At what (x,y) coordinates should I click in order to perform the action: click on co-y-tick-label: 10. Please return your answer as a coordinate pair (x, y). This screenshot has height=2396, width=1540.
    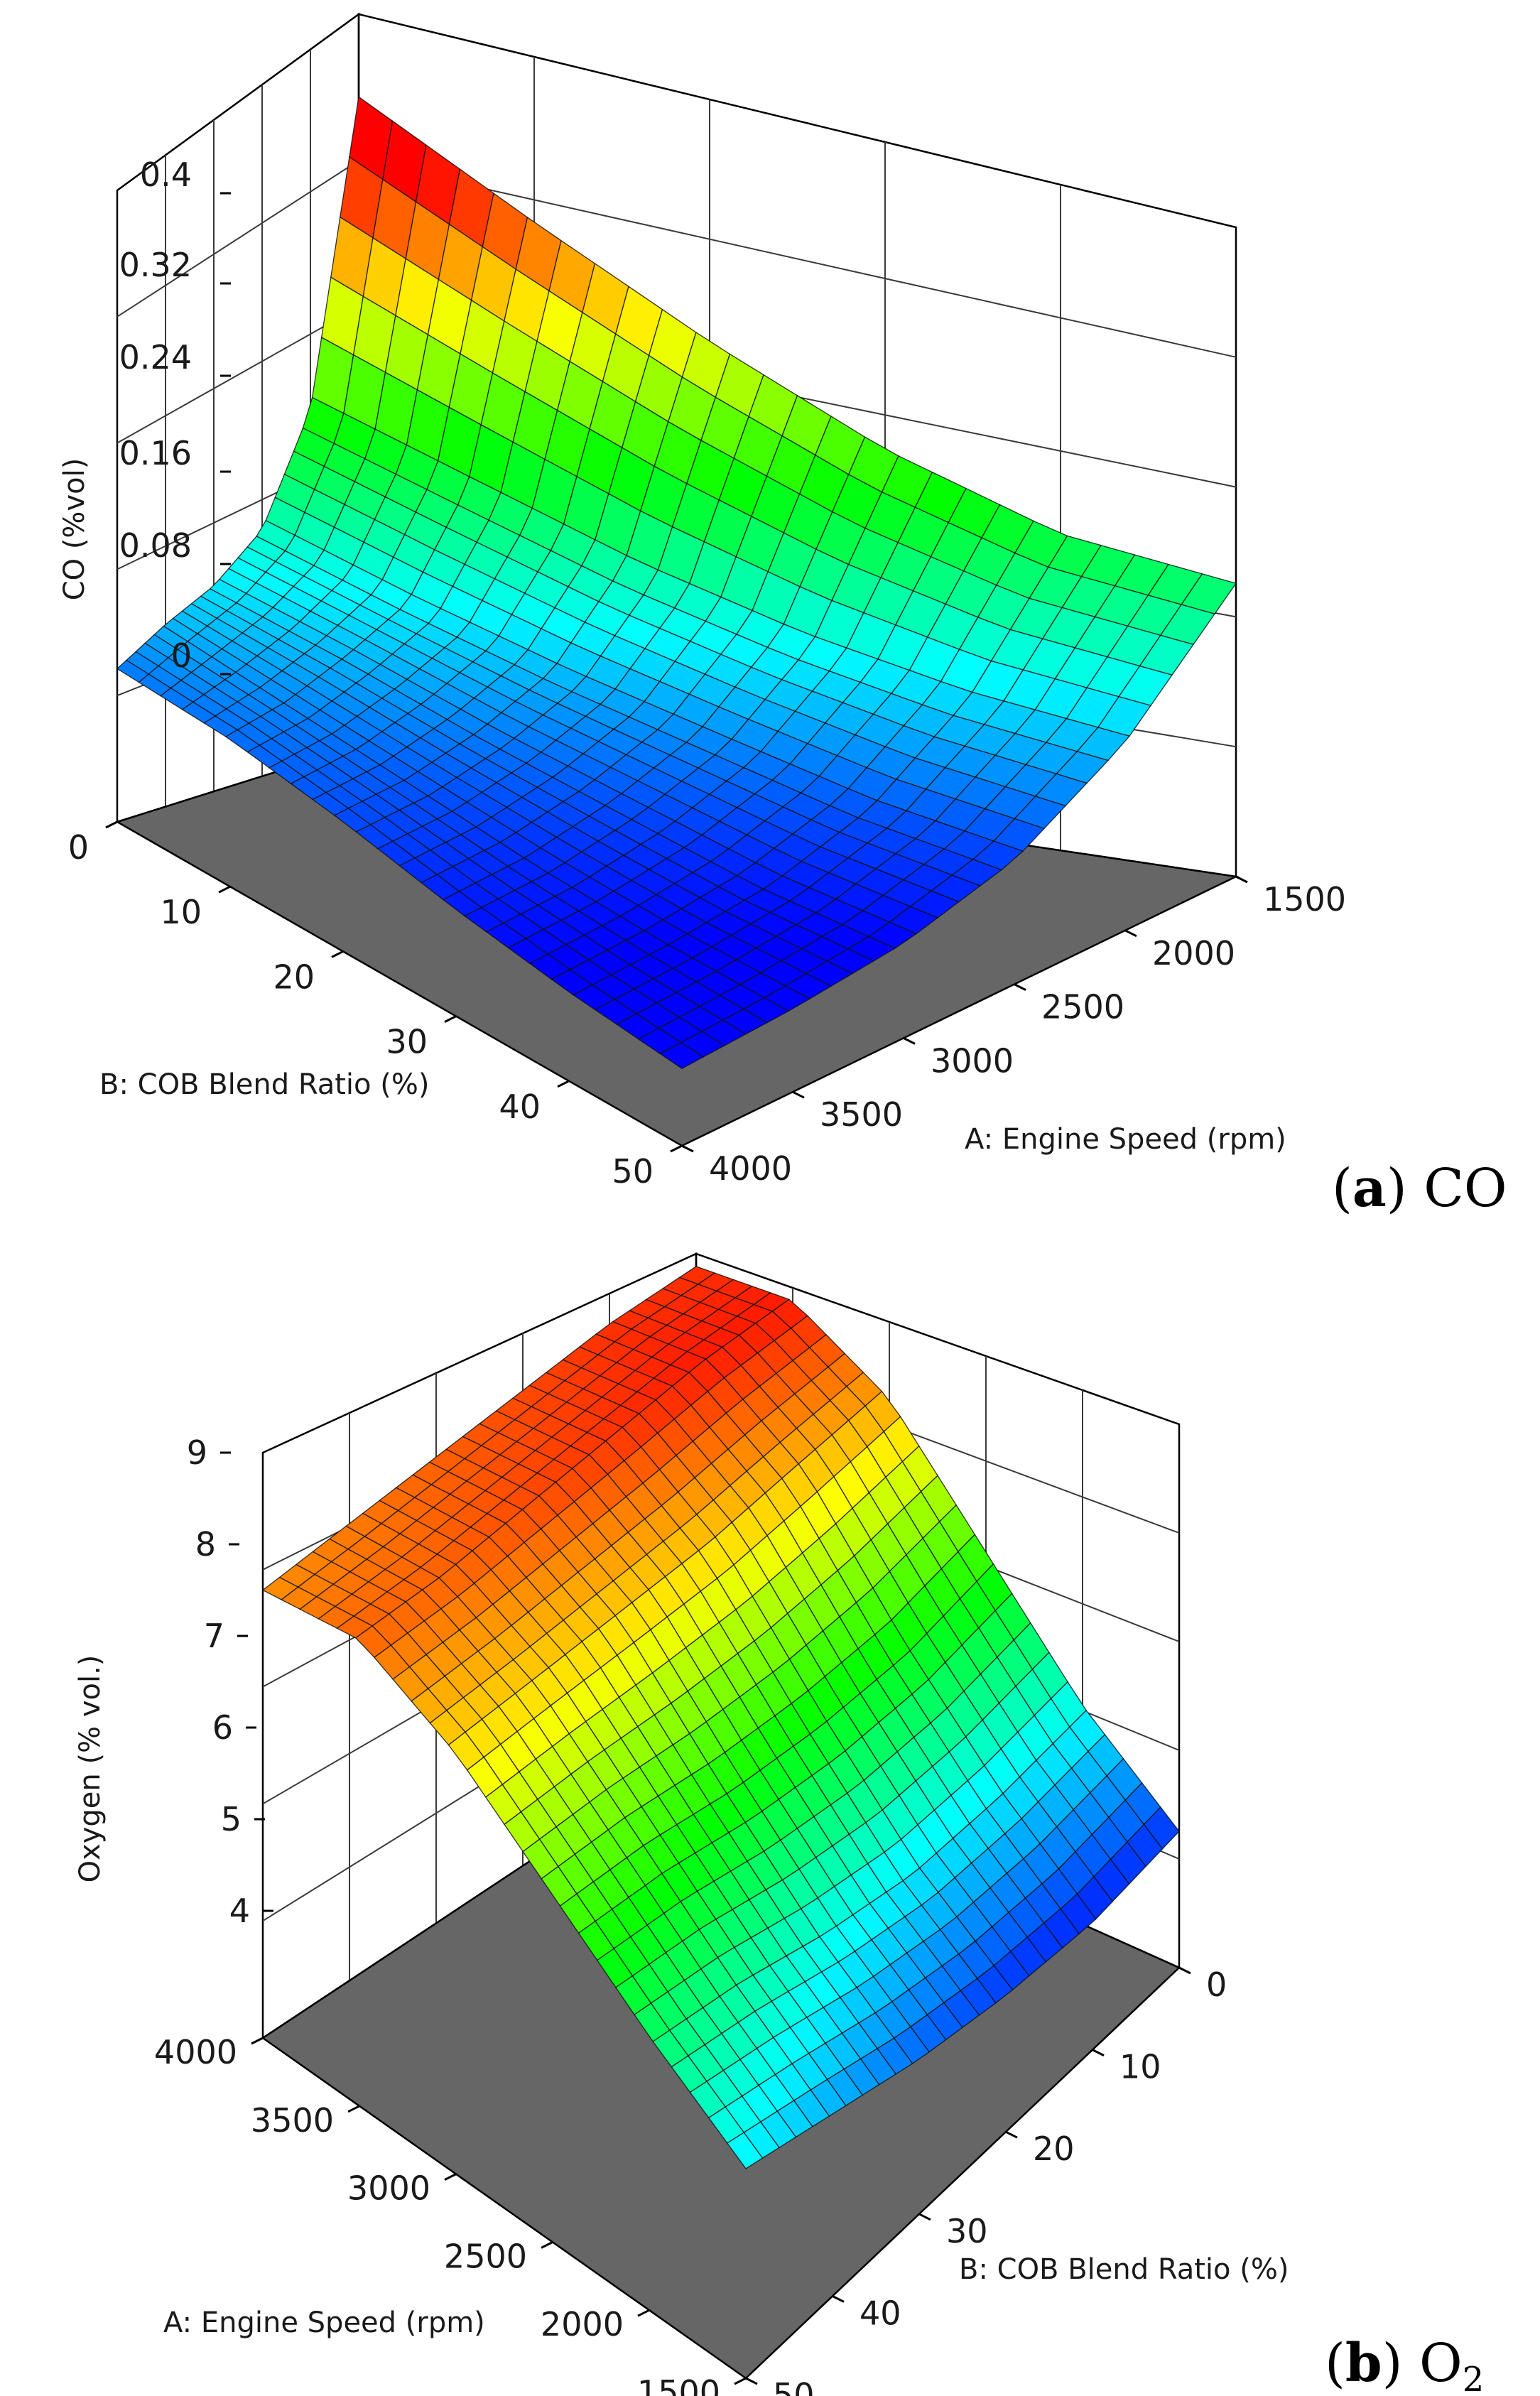
    Looking at the image, I should click on (181, 912).